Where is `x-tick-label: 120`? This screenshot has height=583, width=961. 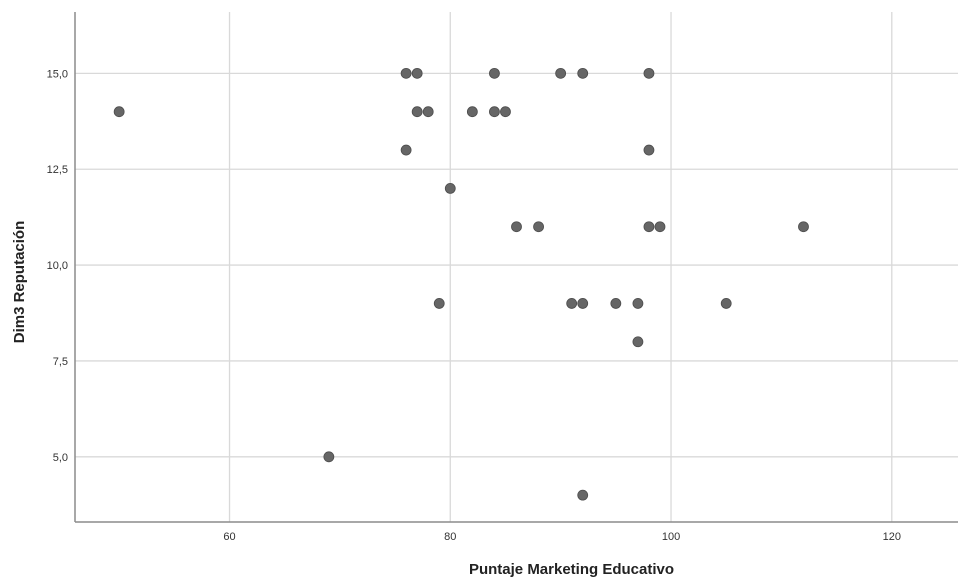 x-tick-label: 120 is located at coordinates (892, 537).